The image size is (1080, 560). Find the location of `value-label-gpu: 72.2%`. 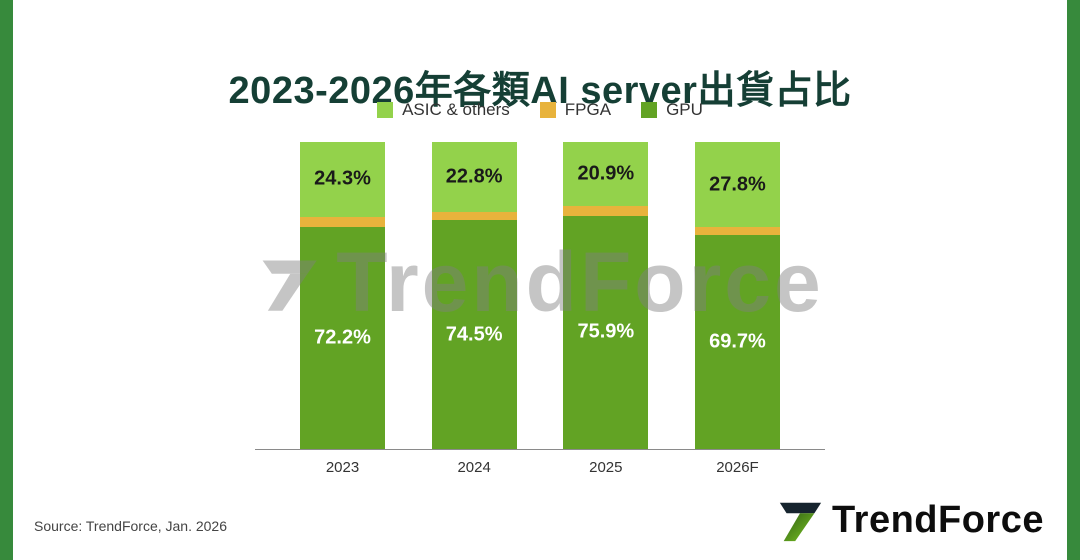

value-label-gpu: 72.2% is located at coordinates (342, 337).